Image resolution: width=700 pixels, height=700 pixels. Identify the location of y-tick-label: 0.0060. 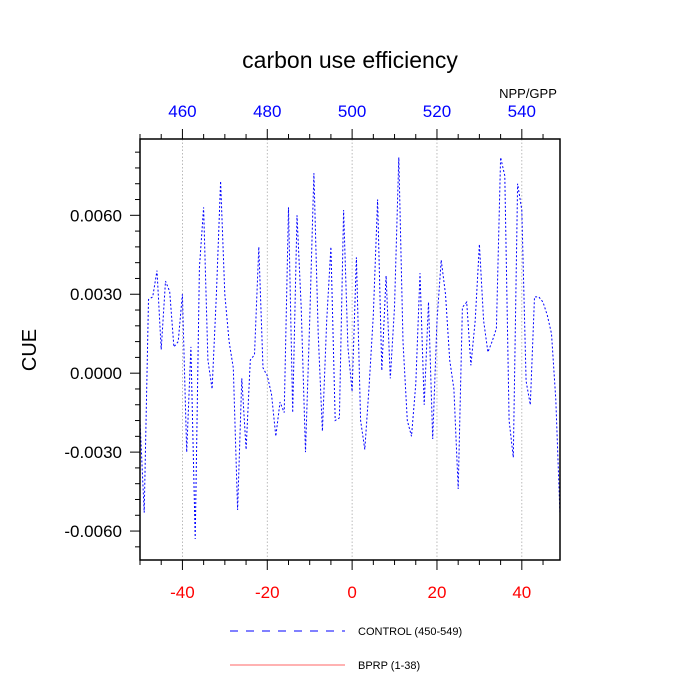
(96, 215).